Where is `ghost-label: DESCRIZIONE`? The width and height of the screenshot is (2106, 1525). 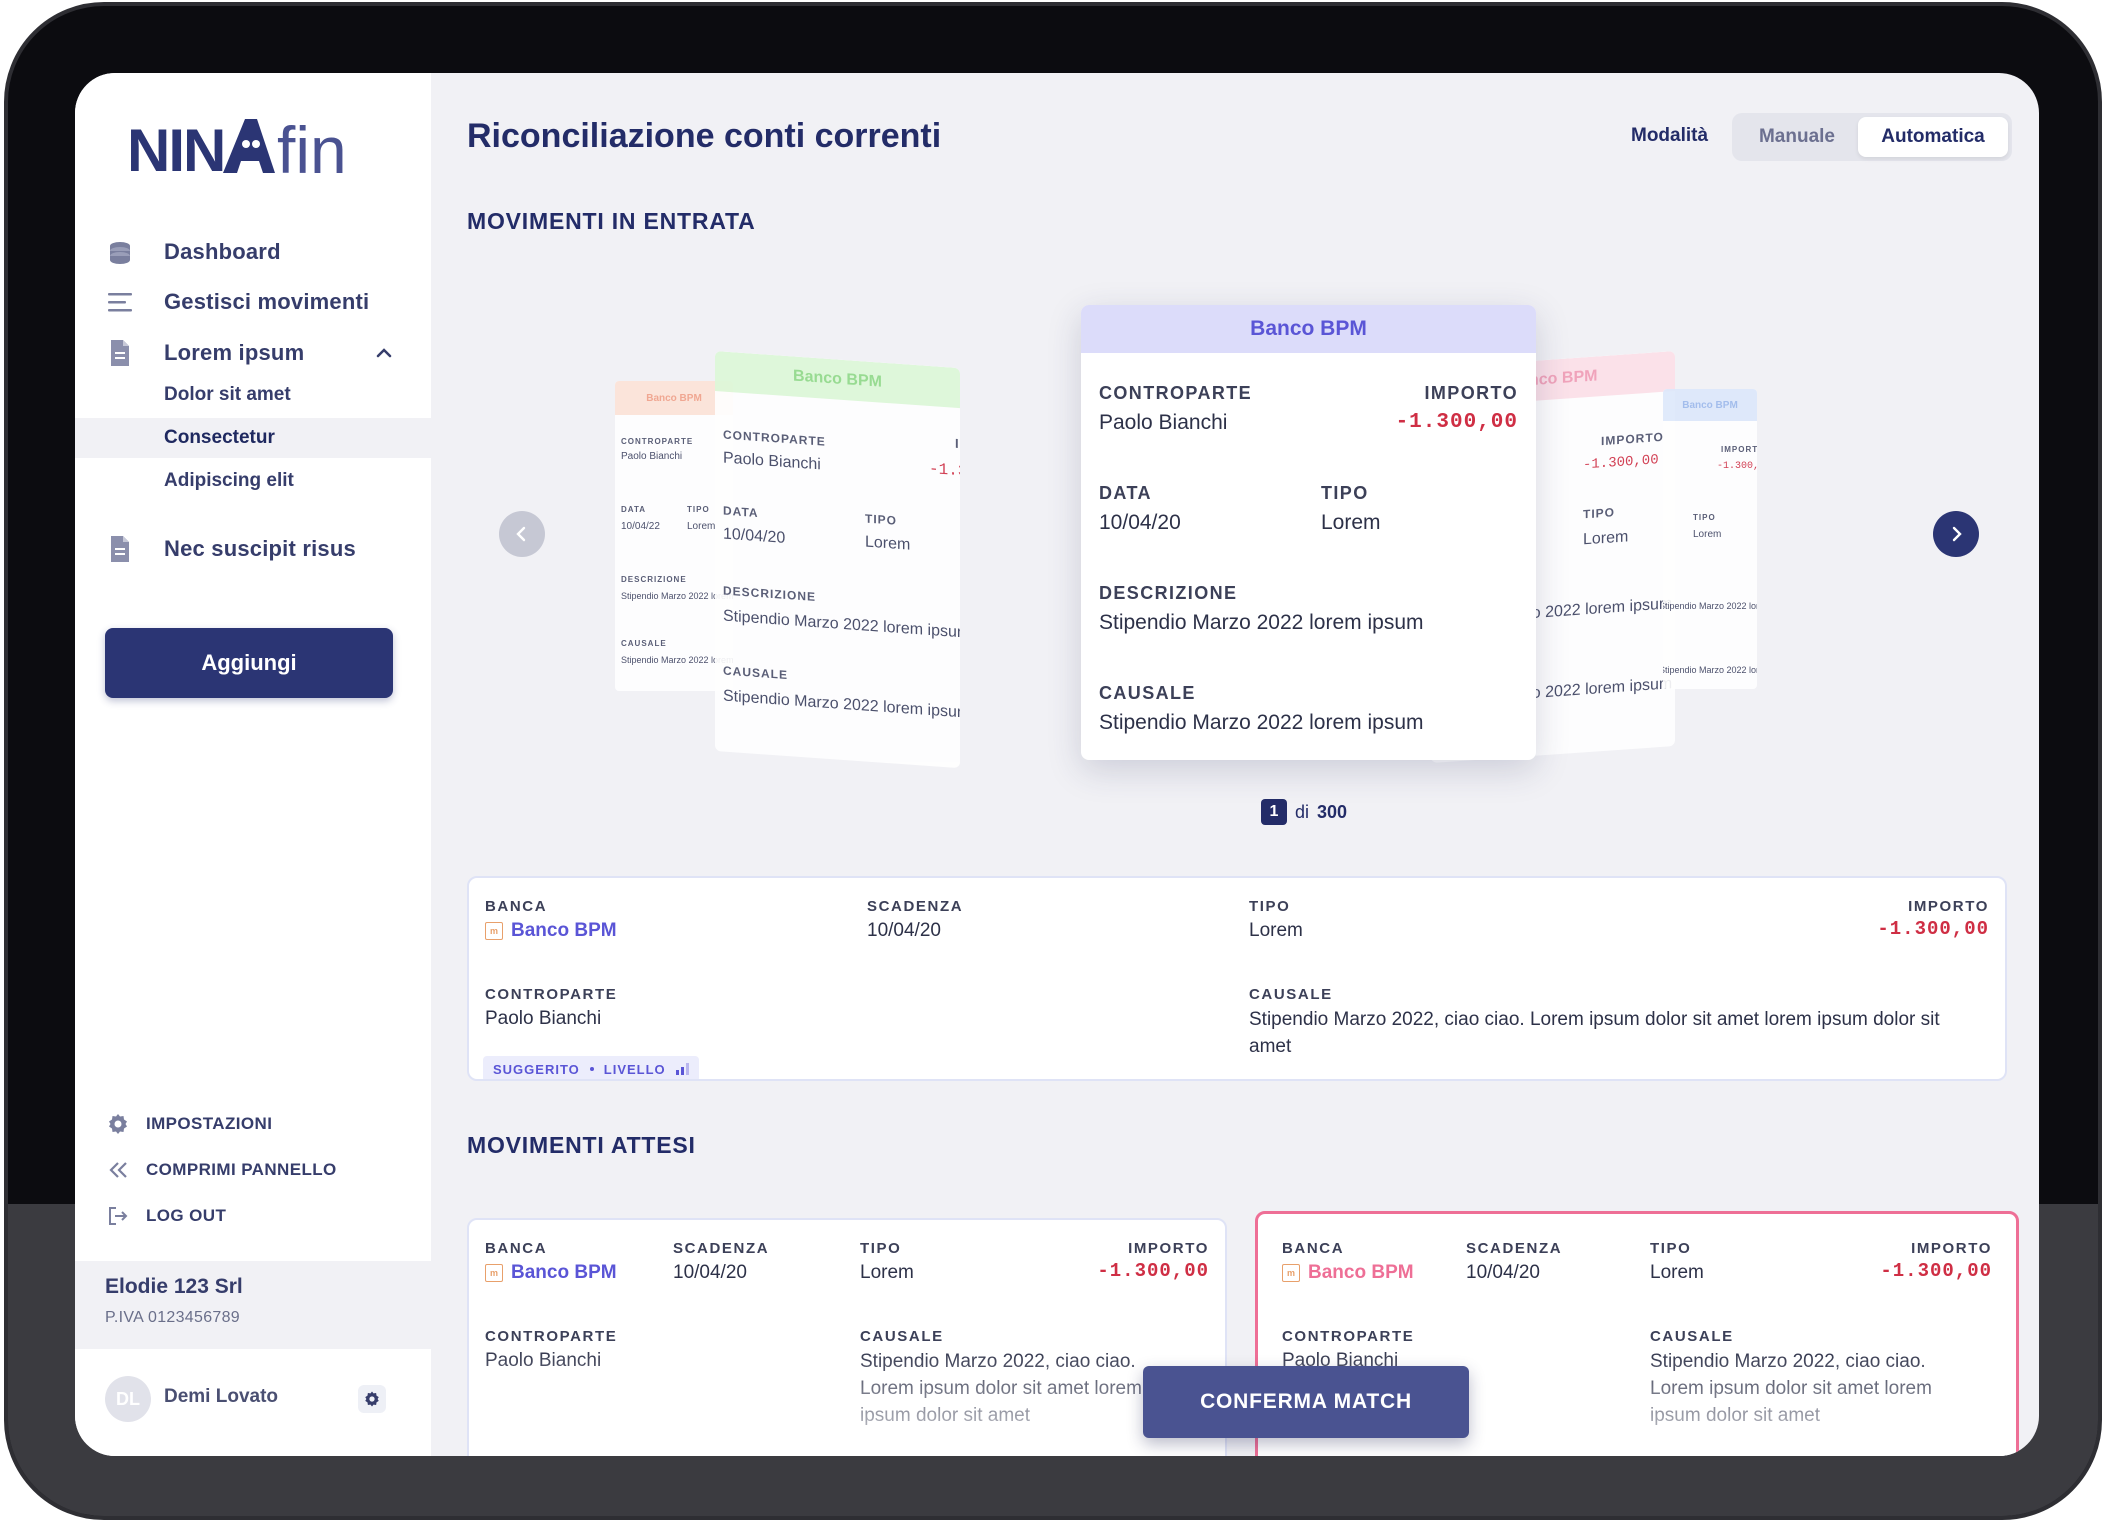
ghost-label: DESCRIZIONE is located at coordinates (654, 579).